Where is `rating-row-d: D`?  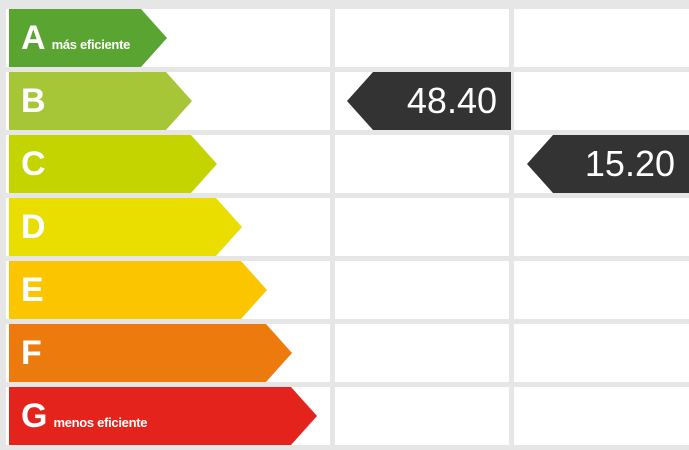
rating-row-d: D is located at coordinates (344, 227).